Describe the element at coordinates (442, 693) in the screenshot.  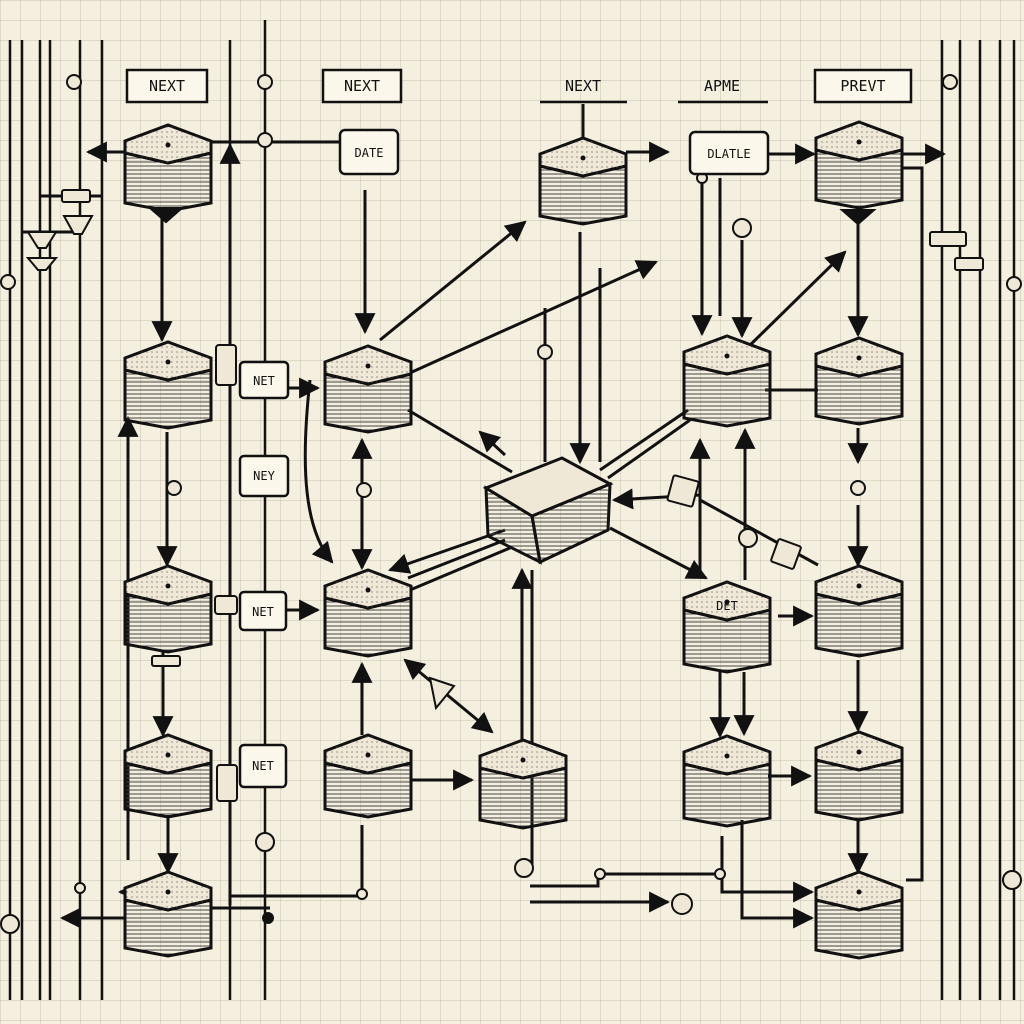
I see `fitting-double-arrow` at that location.